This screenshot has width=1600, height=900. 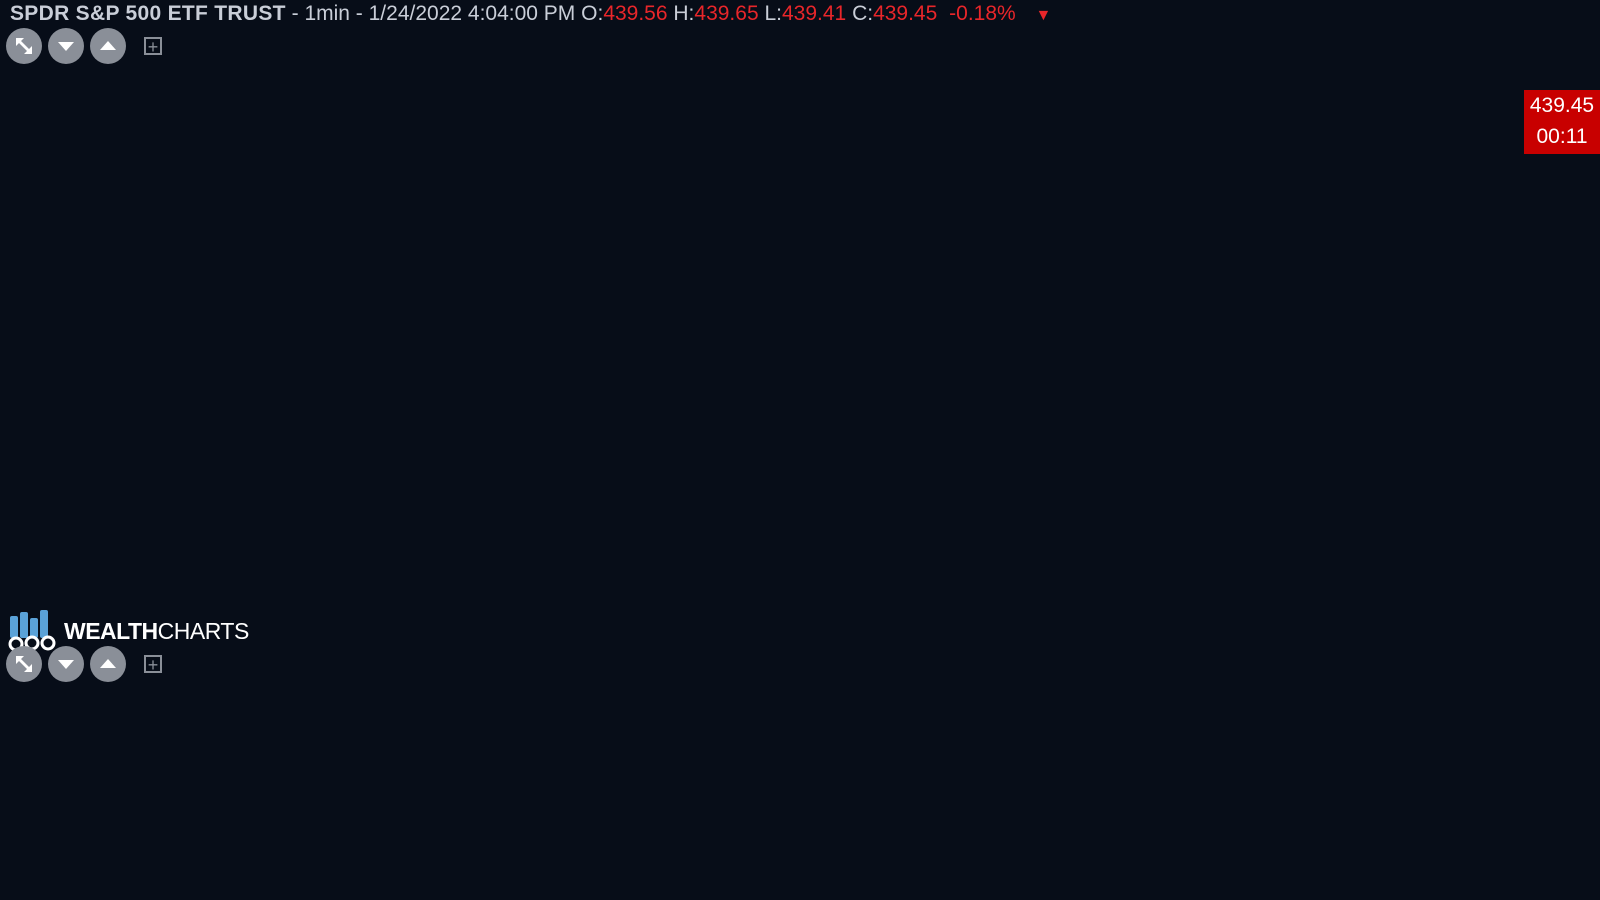 I want to click on oscillator-axis-label: 5.00, so click(x=1518, y=711).